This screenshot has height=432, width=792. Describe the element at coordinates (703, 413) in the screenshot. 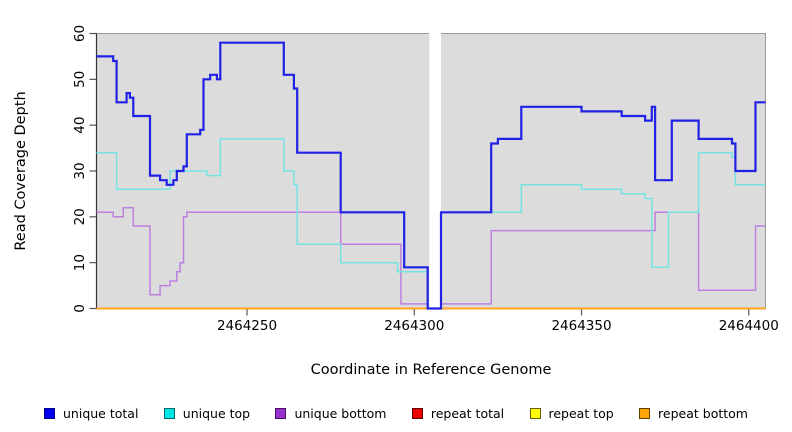

I see `legend-item-label: repeat bottom` at that location.